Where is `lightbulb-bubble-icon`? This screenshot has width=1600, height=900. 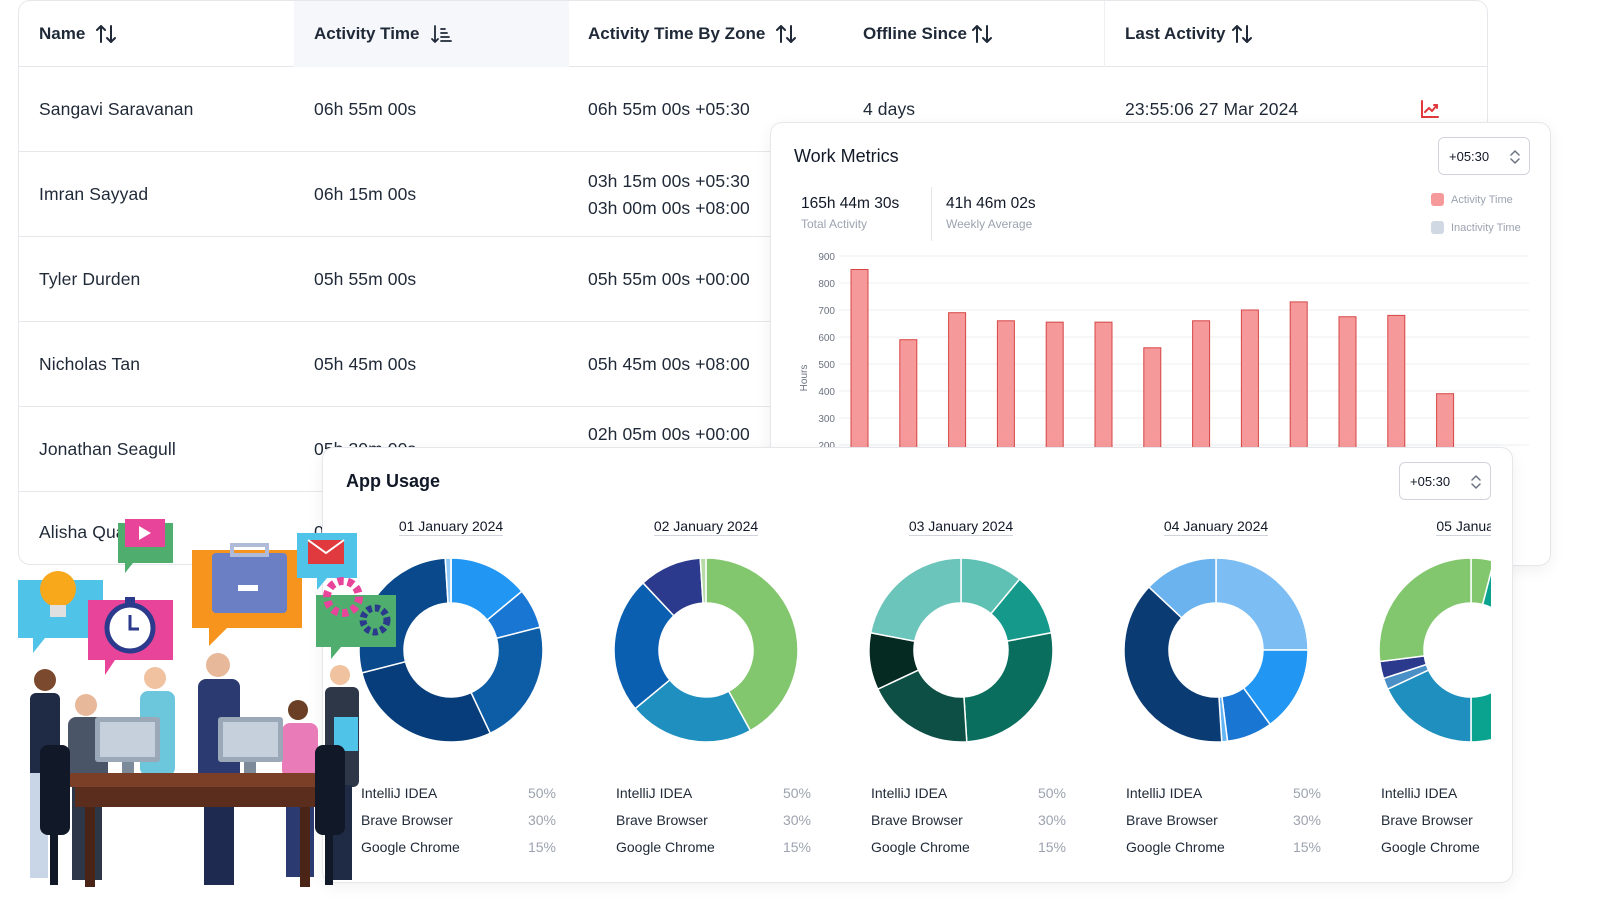
lightbulb-bubble-icon is located at coordinates (60, 612).